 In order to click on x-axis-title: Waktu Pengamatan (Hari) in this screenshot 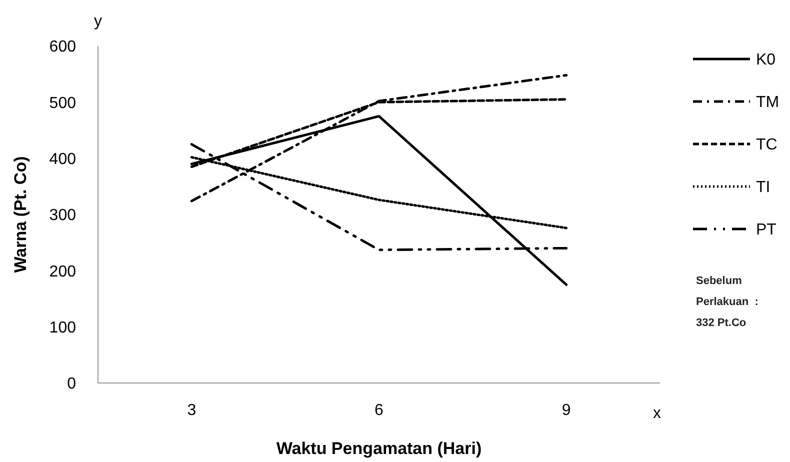, I will do `click(379, 448)`.